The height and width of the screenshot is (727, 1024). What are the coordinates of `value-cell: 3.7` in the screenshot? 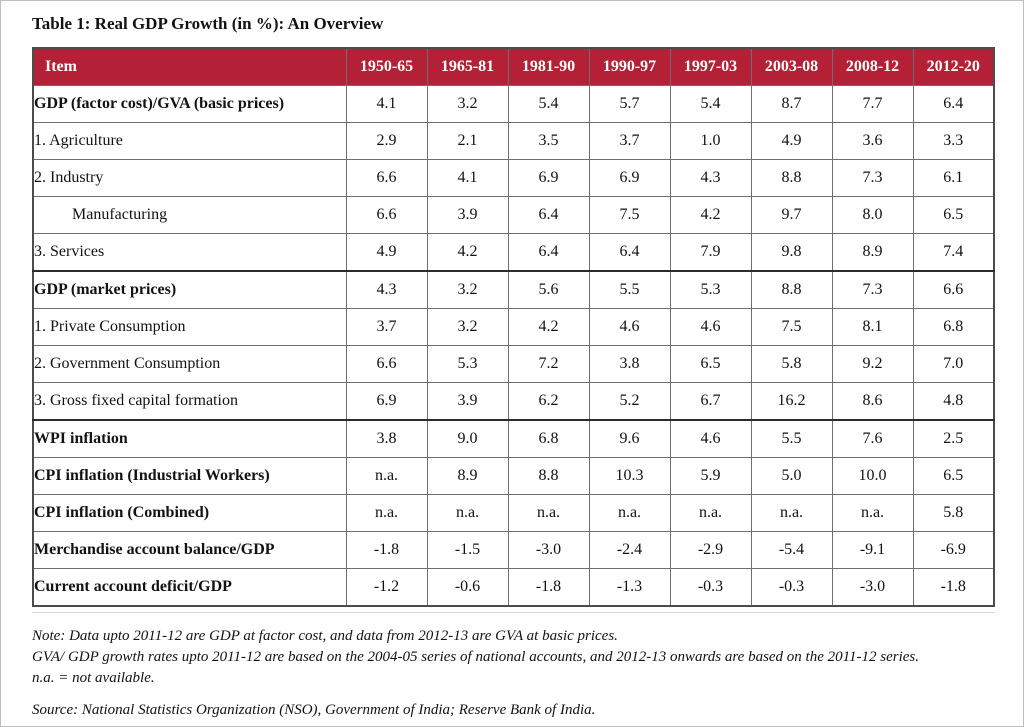 It's located at (629, 141).